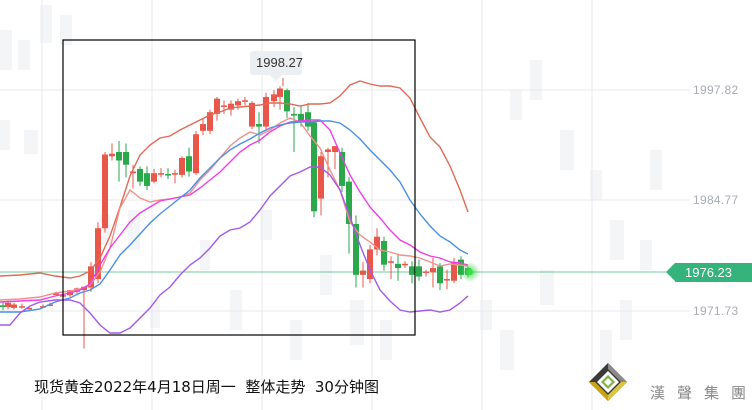  What do you see at coordinates (608, 382) in the screenshot?
I see `diamond-logo-icon` at bounding box center [608, 382].